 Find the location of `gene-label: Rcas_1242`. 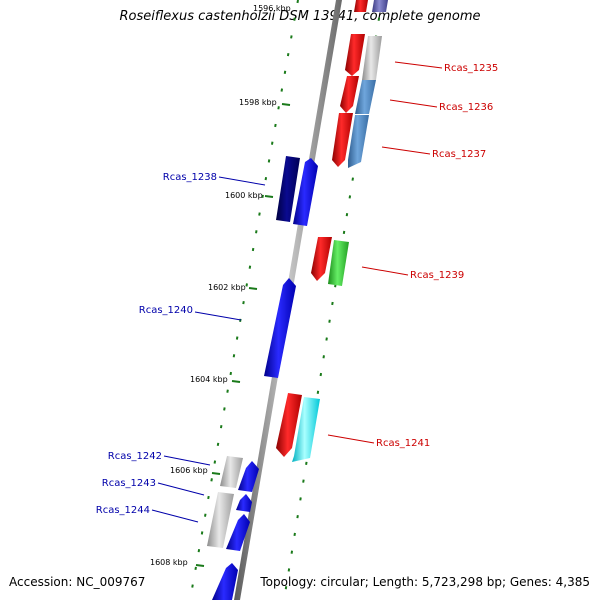

gene-label: Rcas_1242 is located at coordinates (135, 456).